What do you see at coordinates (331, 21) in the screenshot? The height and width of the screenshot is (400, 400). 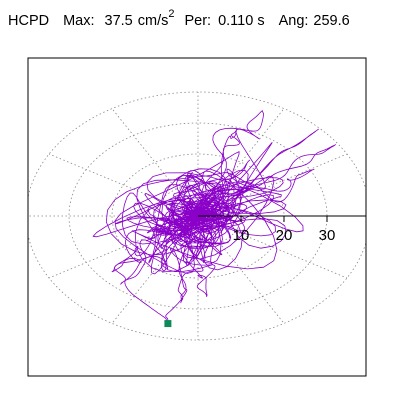 I see `angle-value: 259.6` at bounding box center [331, 21].